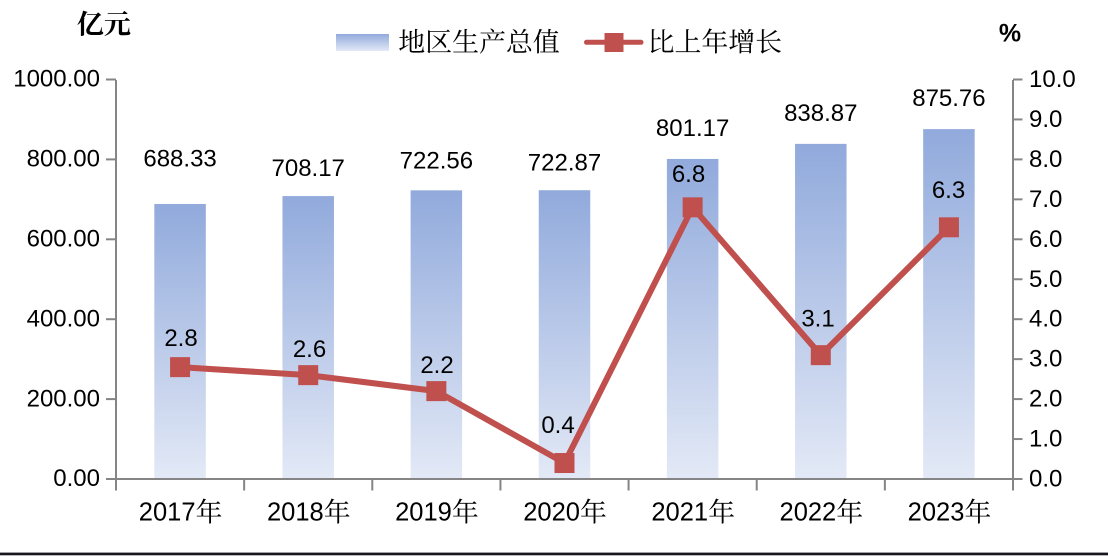 Image resolution: width=1108 pixels, height=556 pixels. Describe the element at coordinates (1045, 359) in the screenshot. I see `svg-text: 3.0` at that location.